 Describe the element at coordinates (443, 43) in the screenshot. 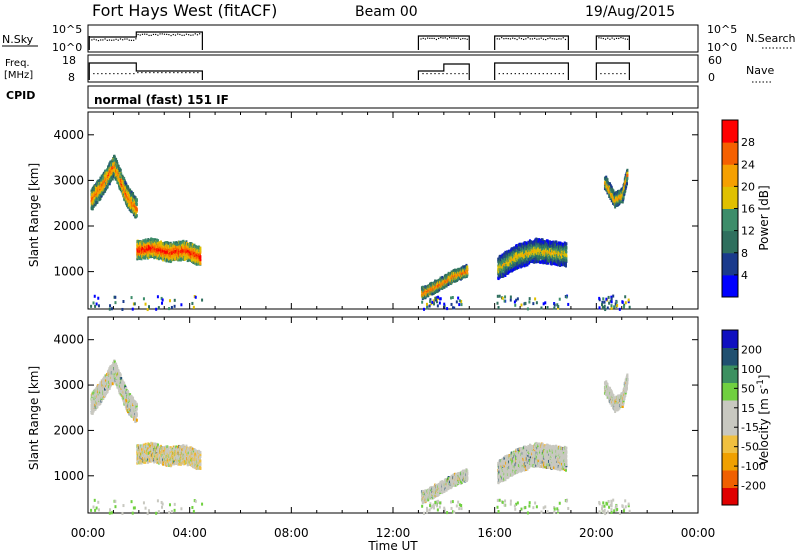

I see `nsky-trace-line` at that location.